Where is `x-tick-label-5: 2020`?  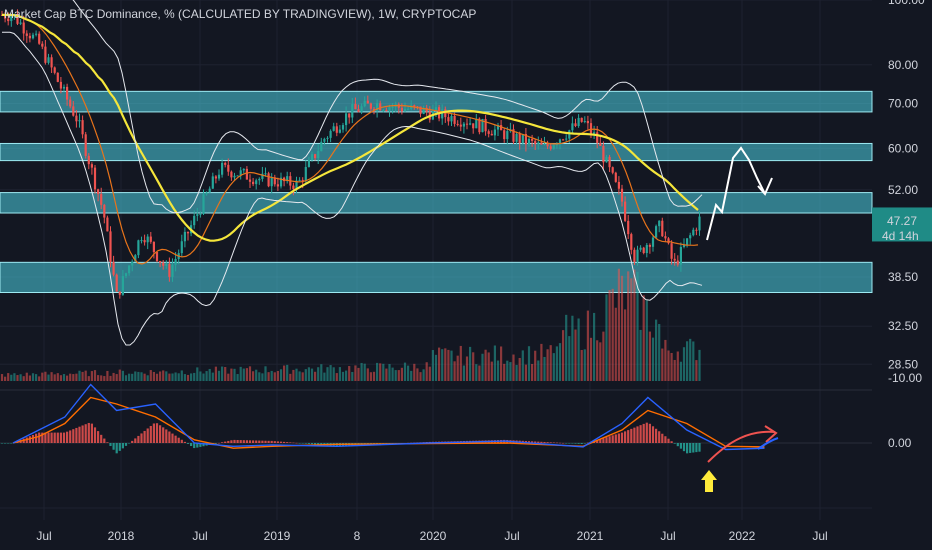 x-tick-label-5: 2020 is located at coordinates (433, 536).